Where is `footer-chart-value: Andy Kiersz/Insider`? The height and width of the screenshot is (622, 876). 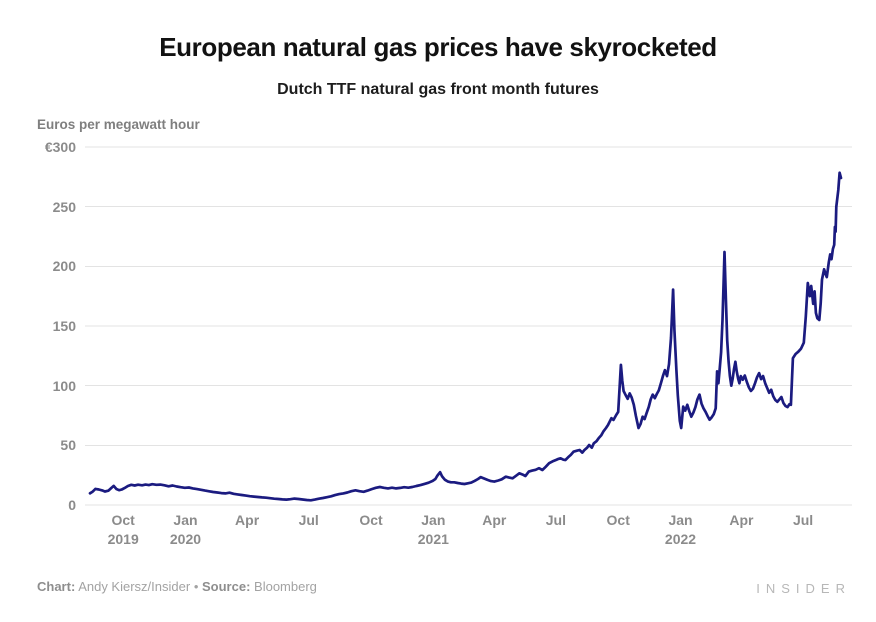 footer-chart-value: Andy Kiersz/Insider is located at coordinates (134, 586).